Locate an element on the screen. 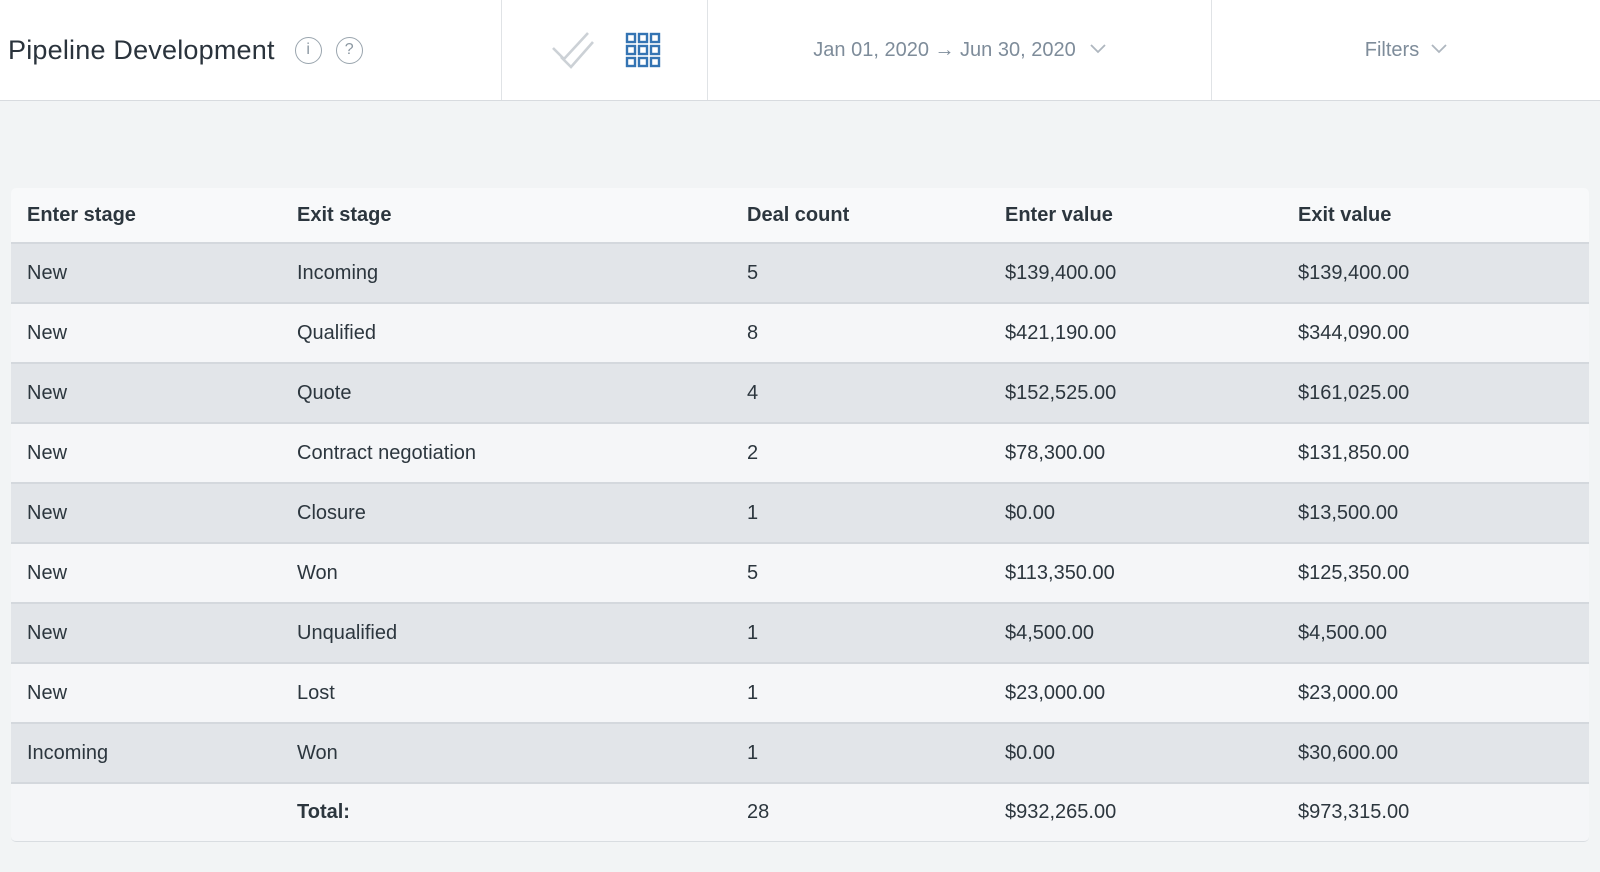 This screenshot has height=872, width=1600. cell-enter-value: $139,400.00 is located at coordinates (1135, 272).